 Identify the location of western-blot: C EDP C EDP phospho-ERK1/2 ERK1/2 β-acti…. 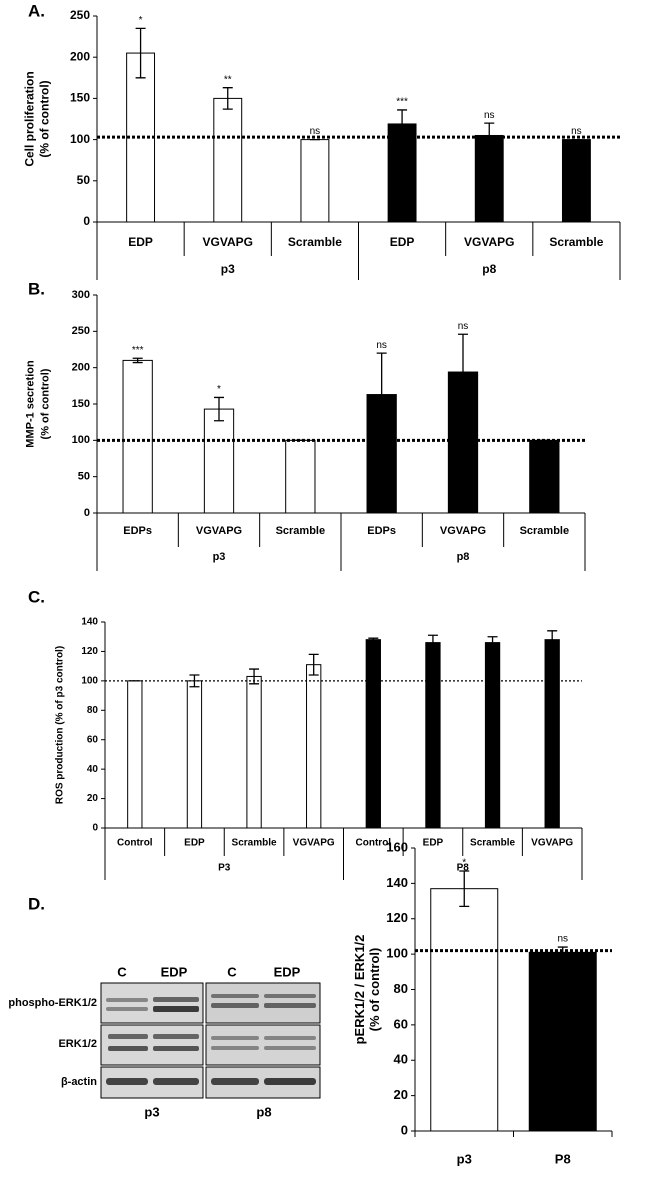
(164, 1041).